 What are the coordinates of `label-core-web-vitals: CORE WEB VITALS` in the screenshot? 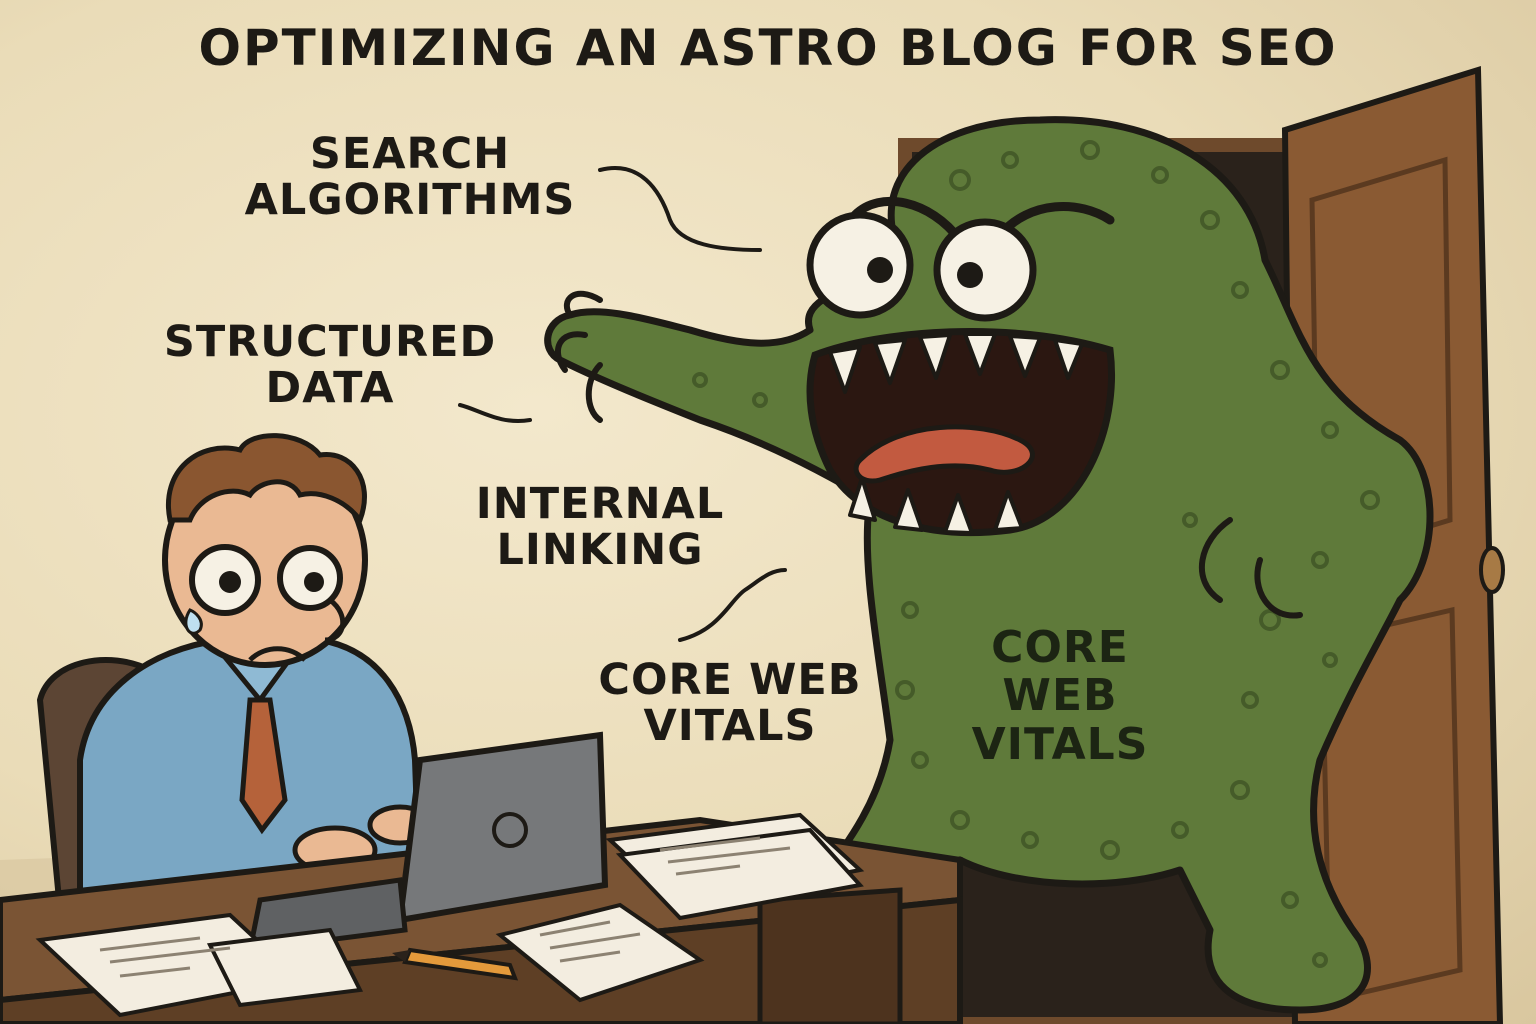 It's located at (730, 703).